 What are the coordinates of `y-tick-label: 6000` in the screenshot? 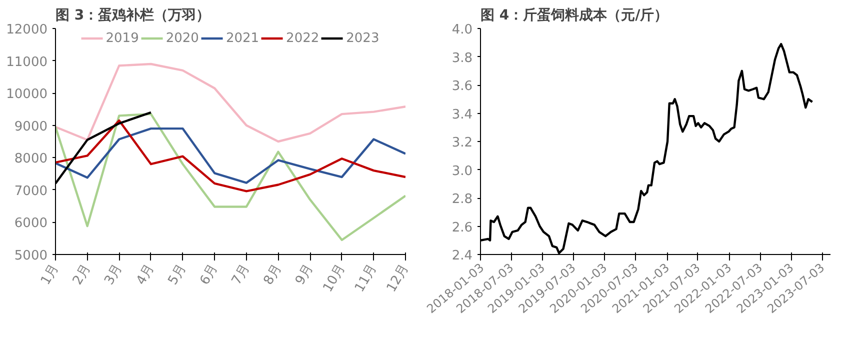 It's located at (31, 224).